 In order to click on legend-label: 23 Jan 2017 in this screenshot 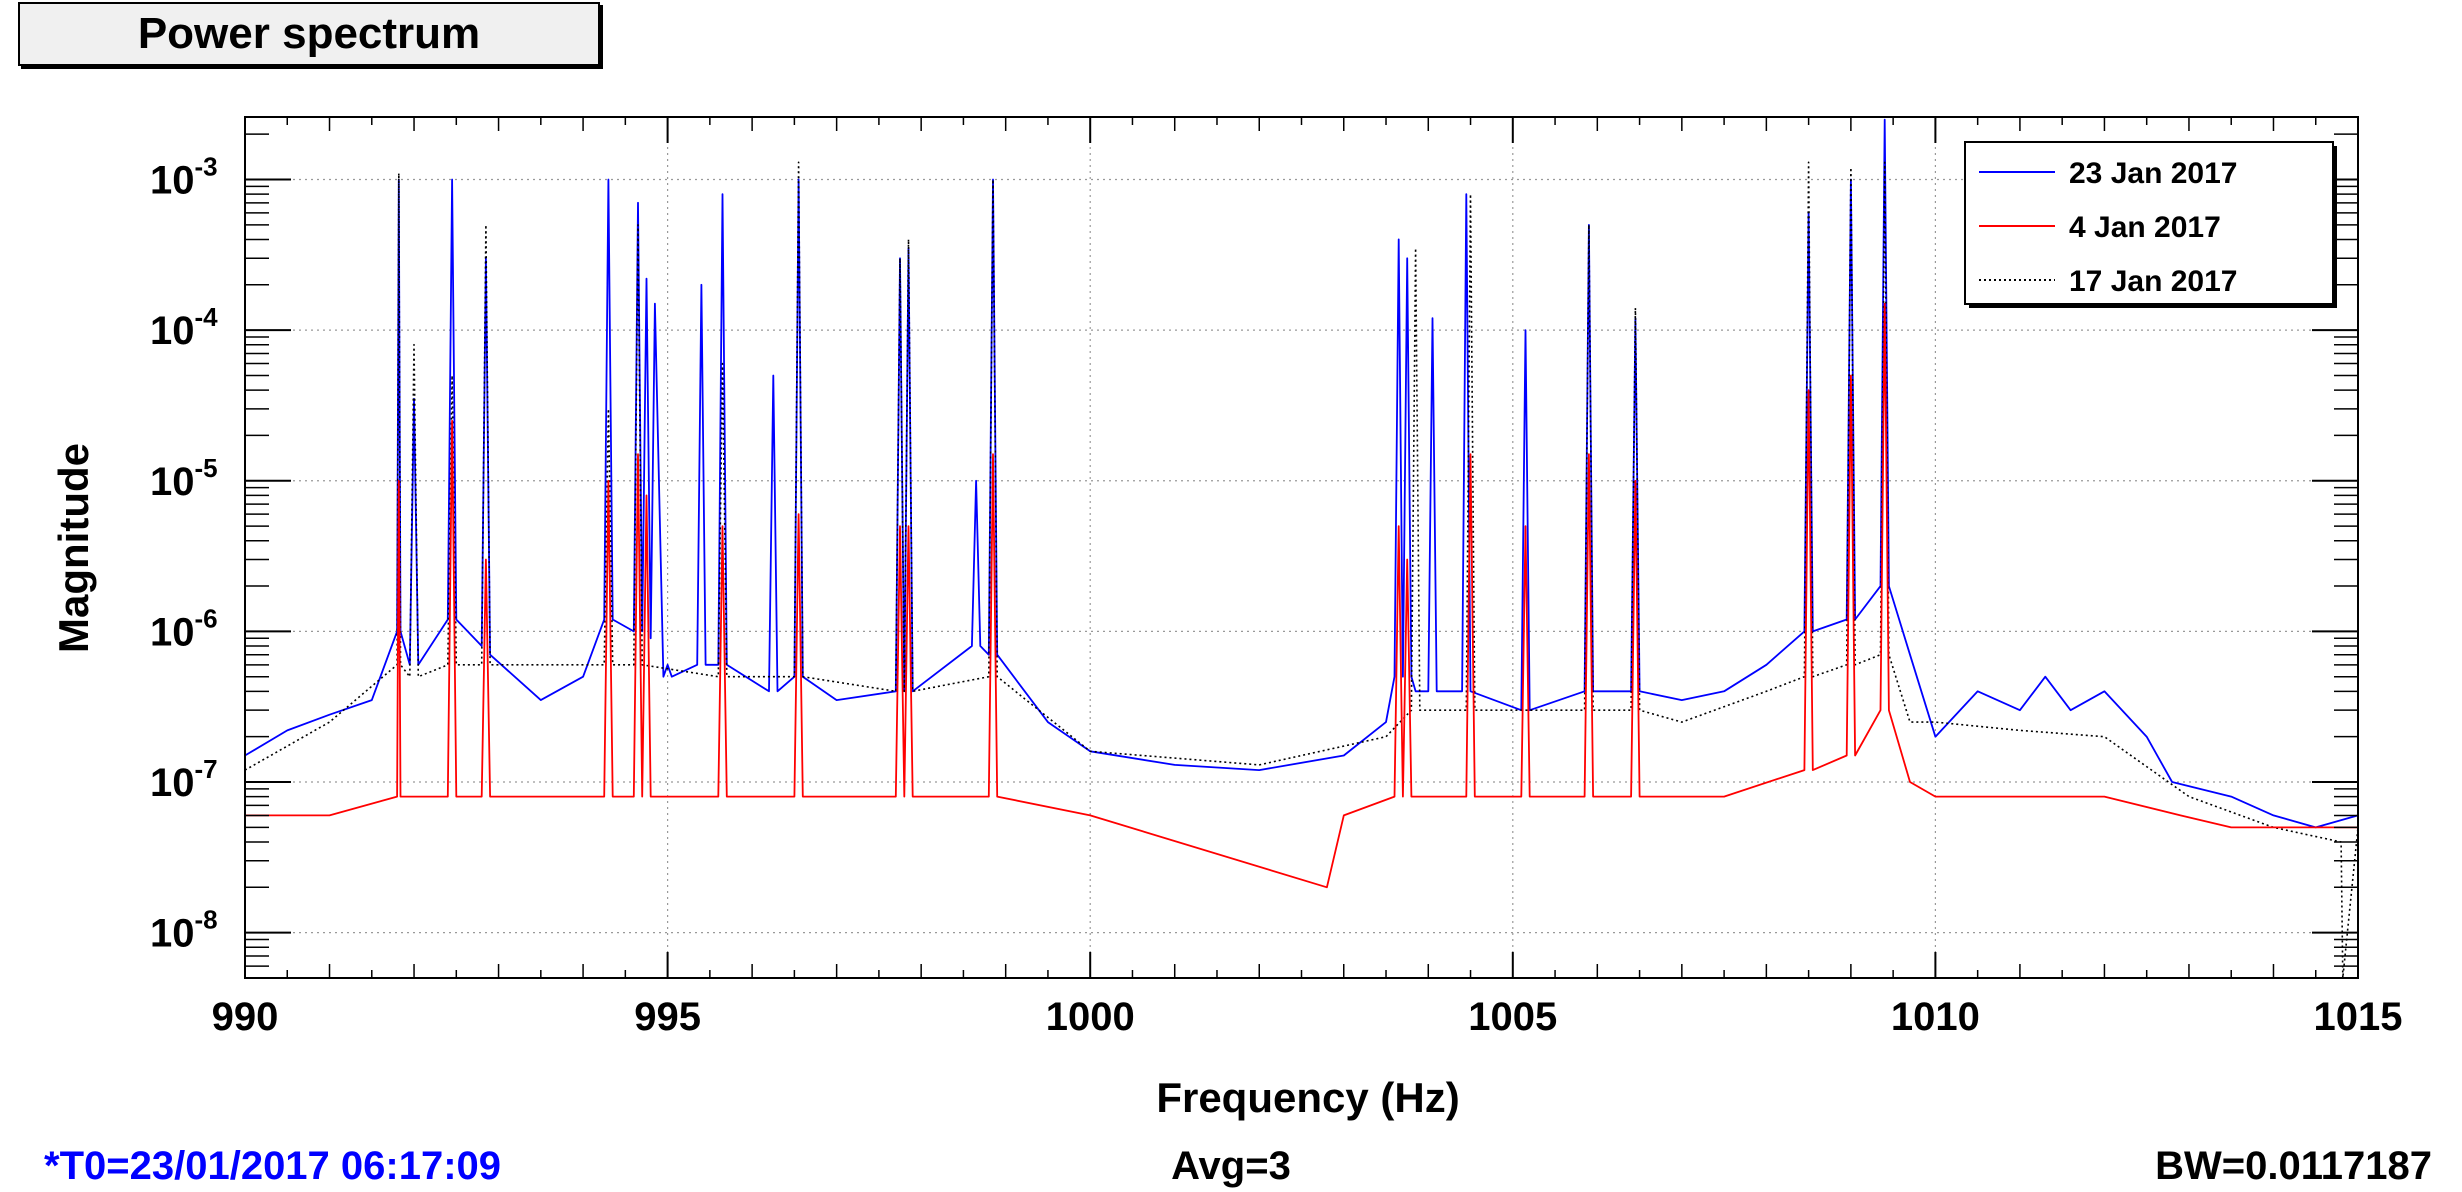, I will do `click(2153, 173)`.